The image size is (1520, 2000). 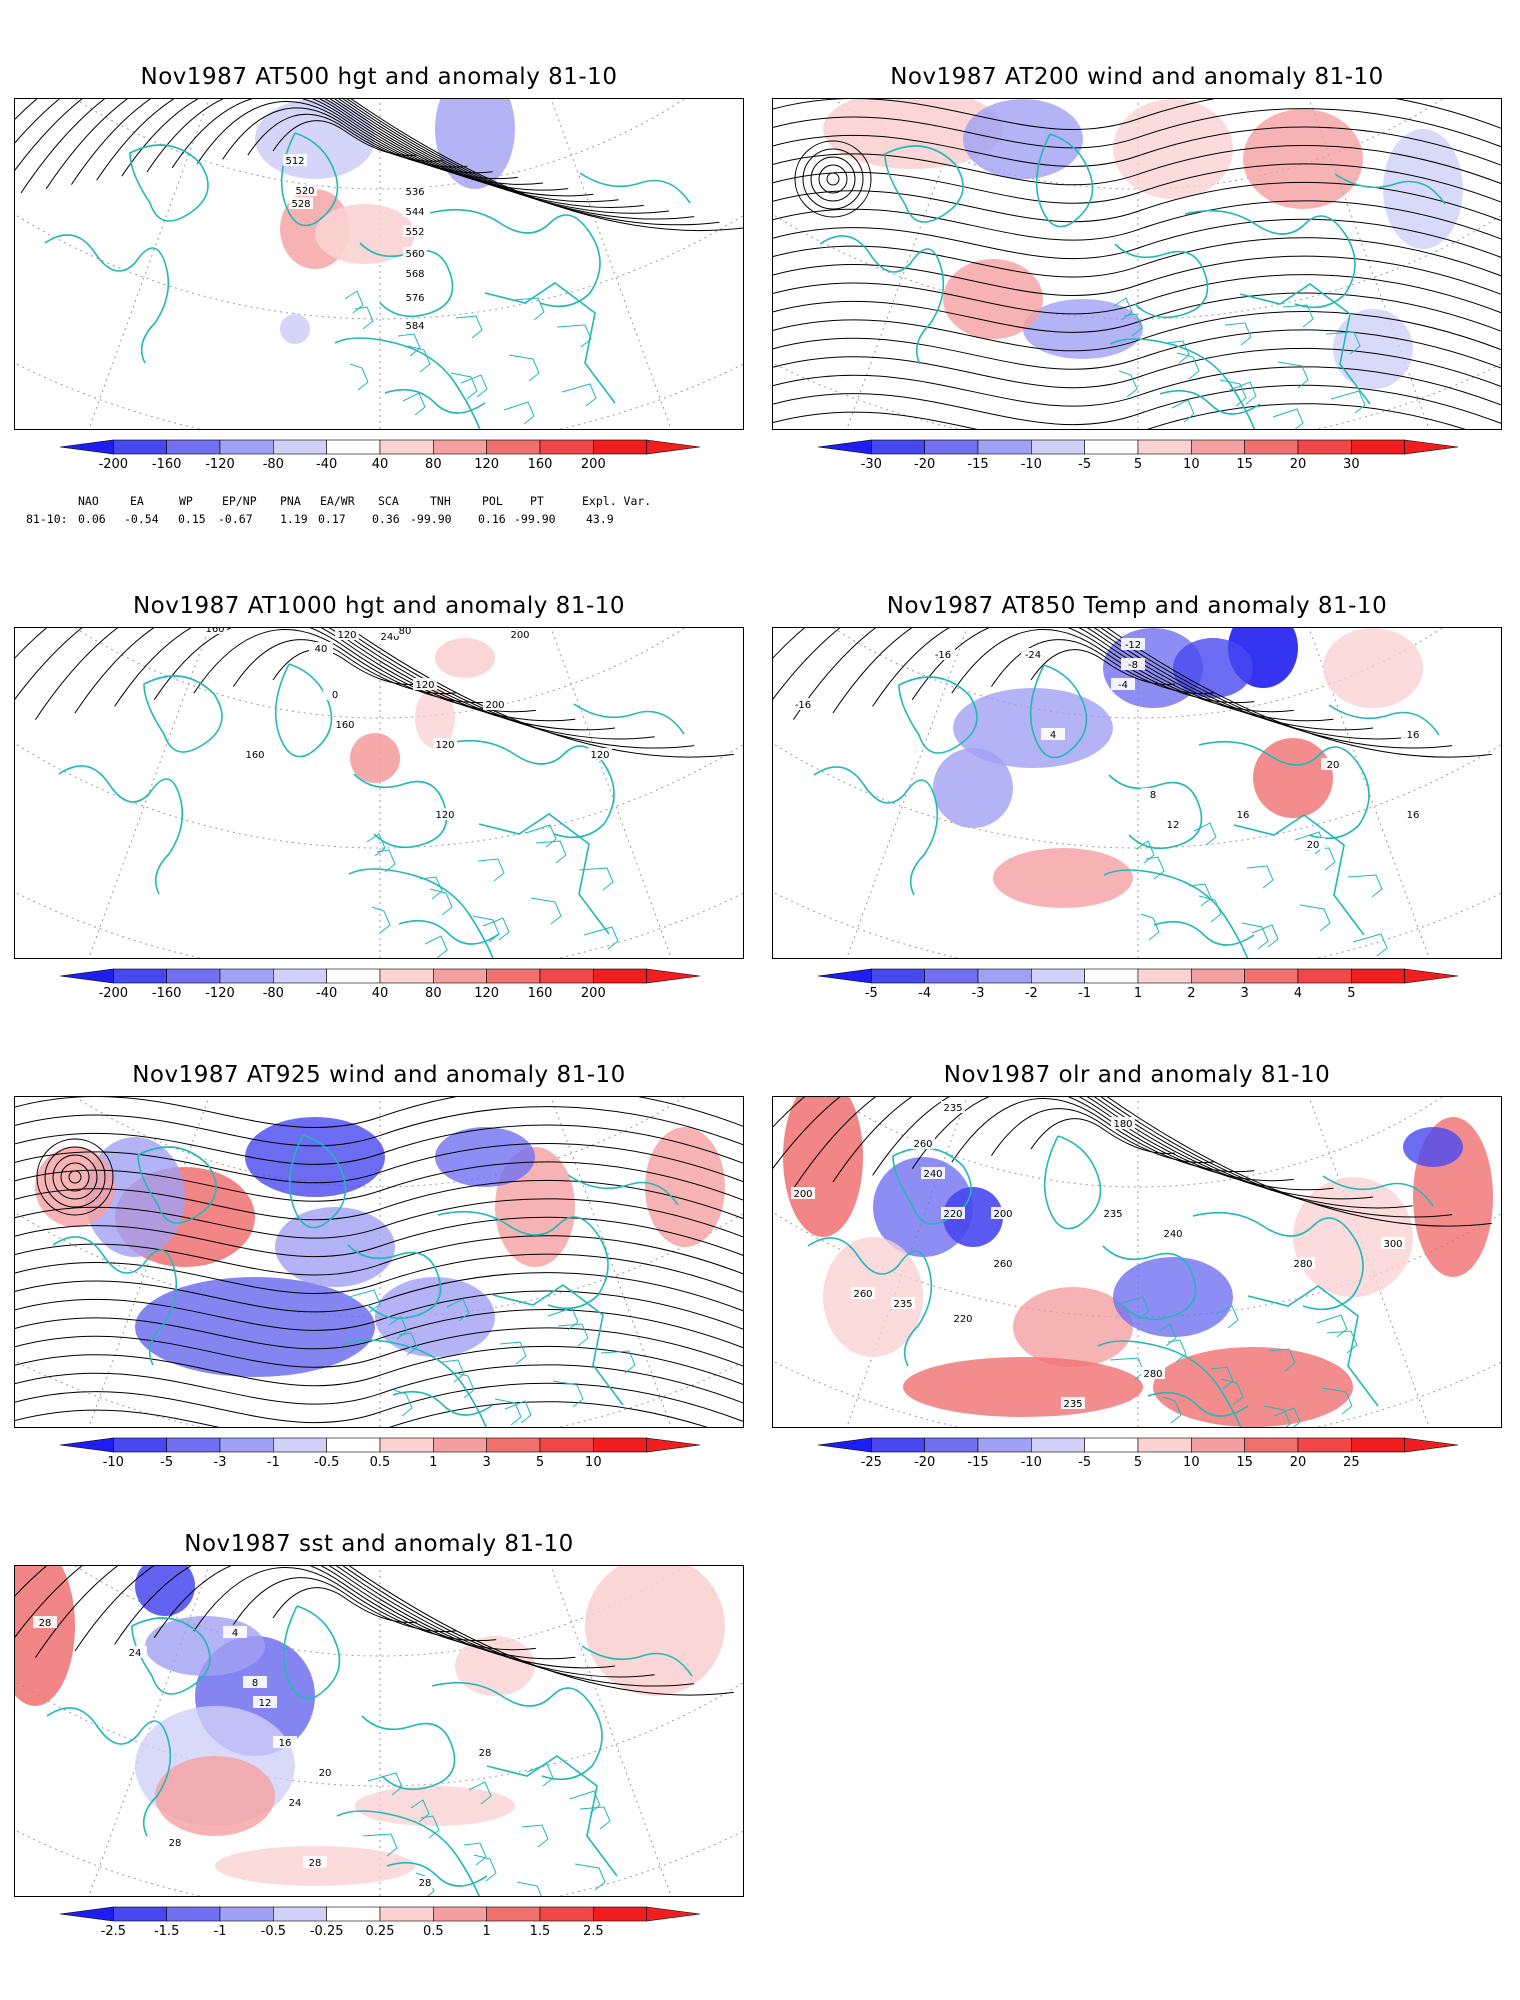 What do you see at coordinates (92, 519) in the screenshot?
I see `index-value: 0.06` at bounding box center [92, 519].